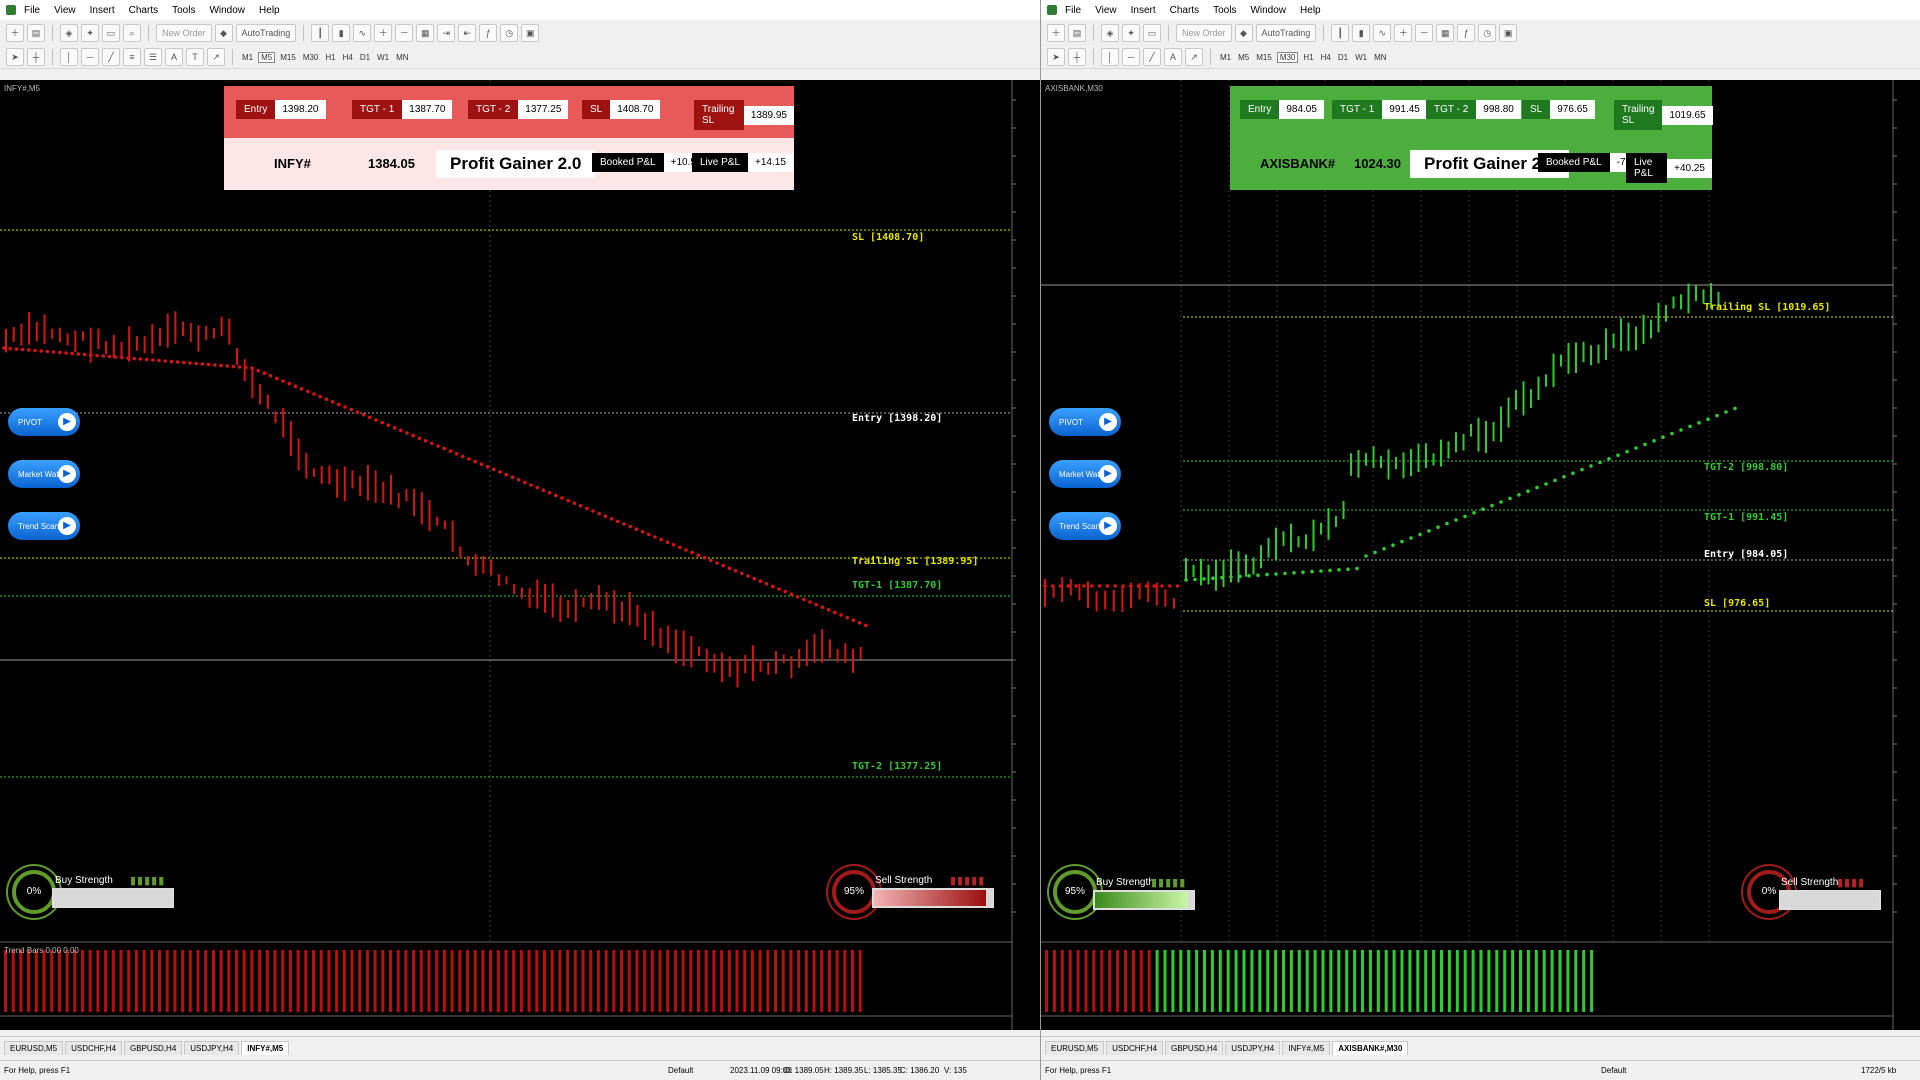  I want to click on tester-icon: ⌕, so click(132, 33).